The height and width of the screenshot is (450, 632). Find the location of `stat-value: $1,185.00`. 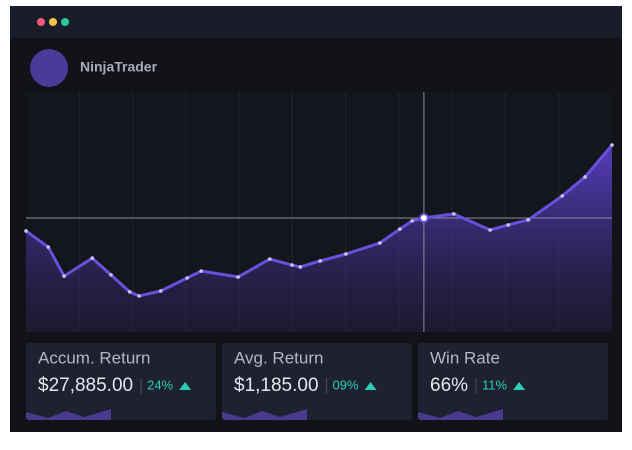

stat-value: $1,185.00 is located at coordinates (276, 385).